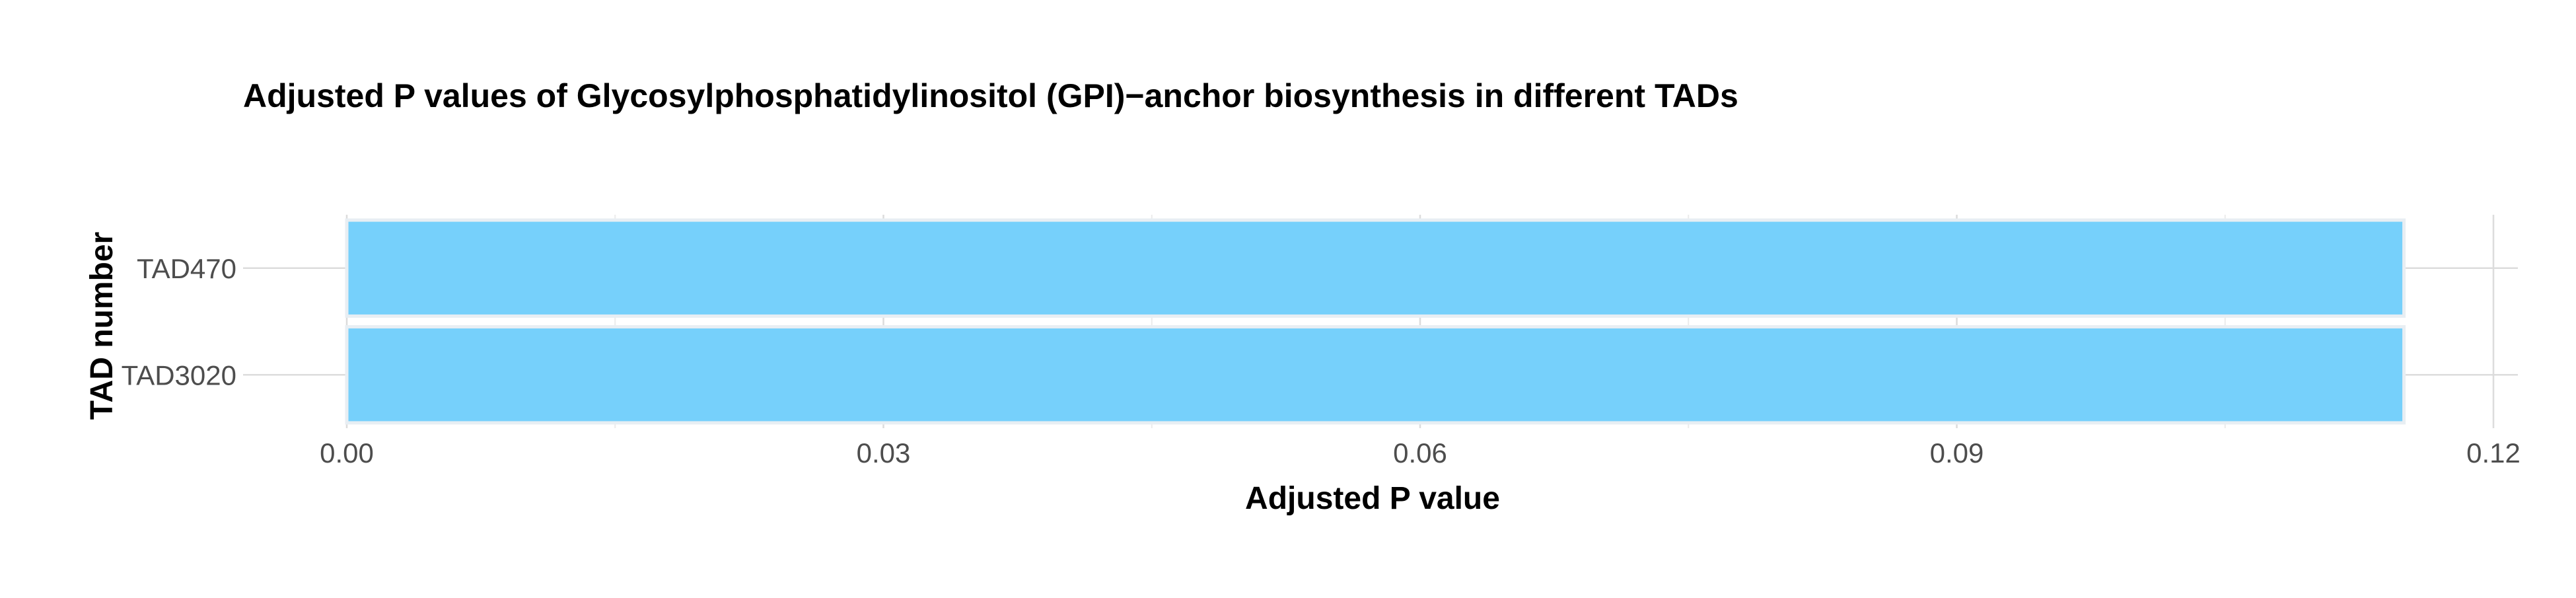 The height and width of the screenshot is (598, 2576). I want to click on y-tick-label: TAD3020, so click(179, 375).